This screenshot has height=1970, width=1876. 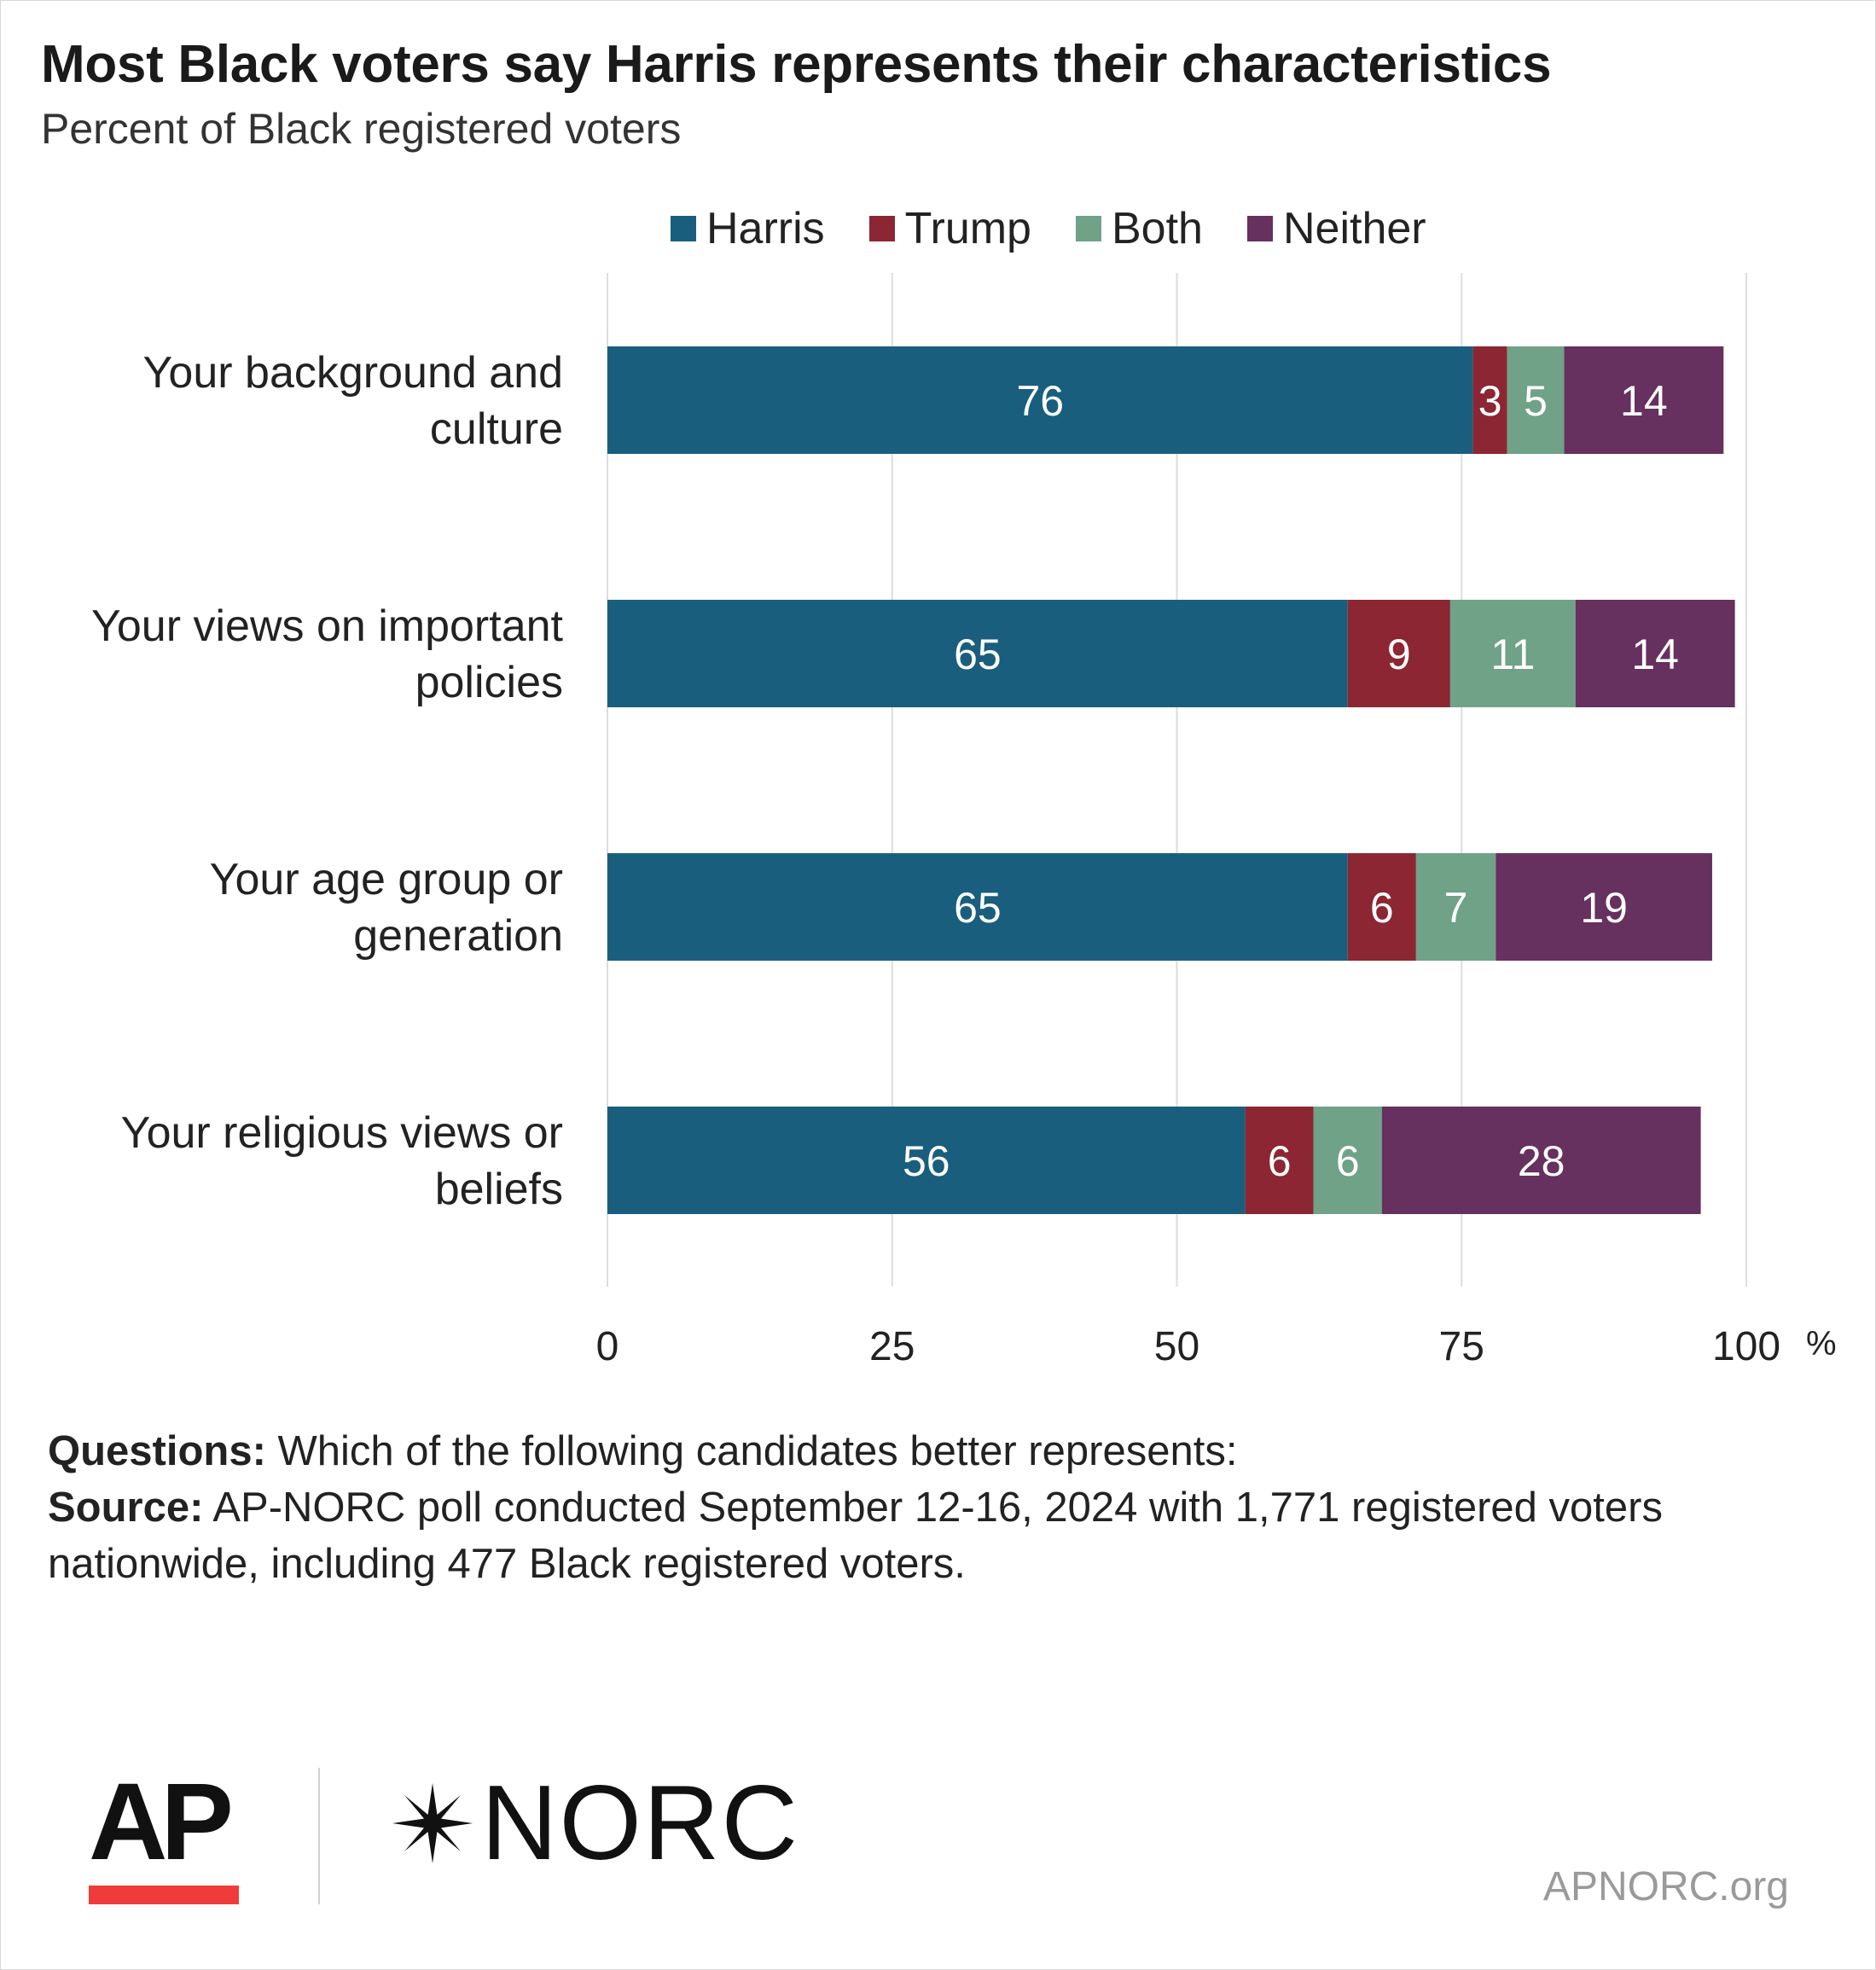 I want to click on legend-label-harris: Harris, so click(x=765, y=228).